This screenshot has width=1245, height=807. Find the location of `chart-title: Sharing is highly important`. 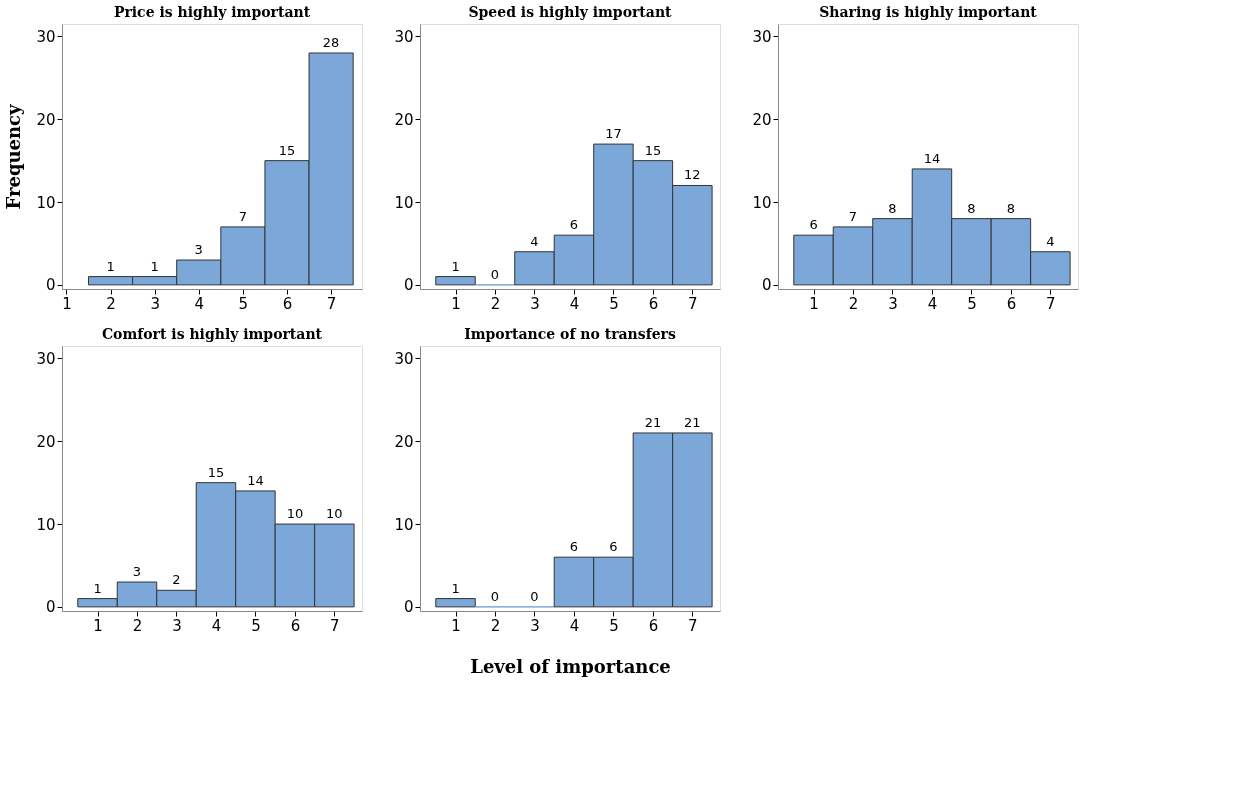

chart-title: Sharing is highly important is located at coordinates (928, 12).